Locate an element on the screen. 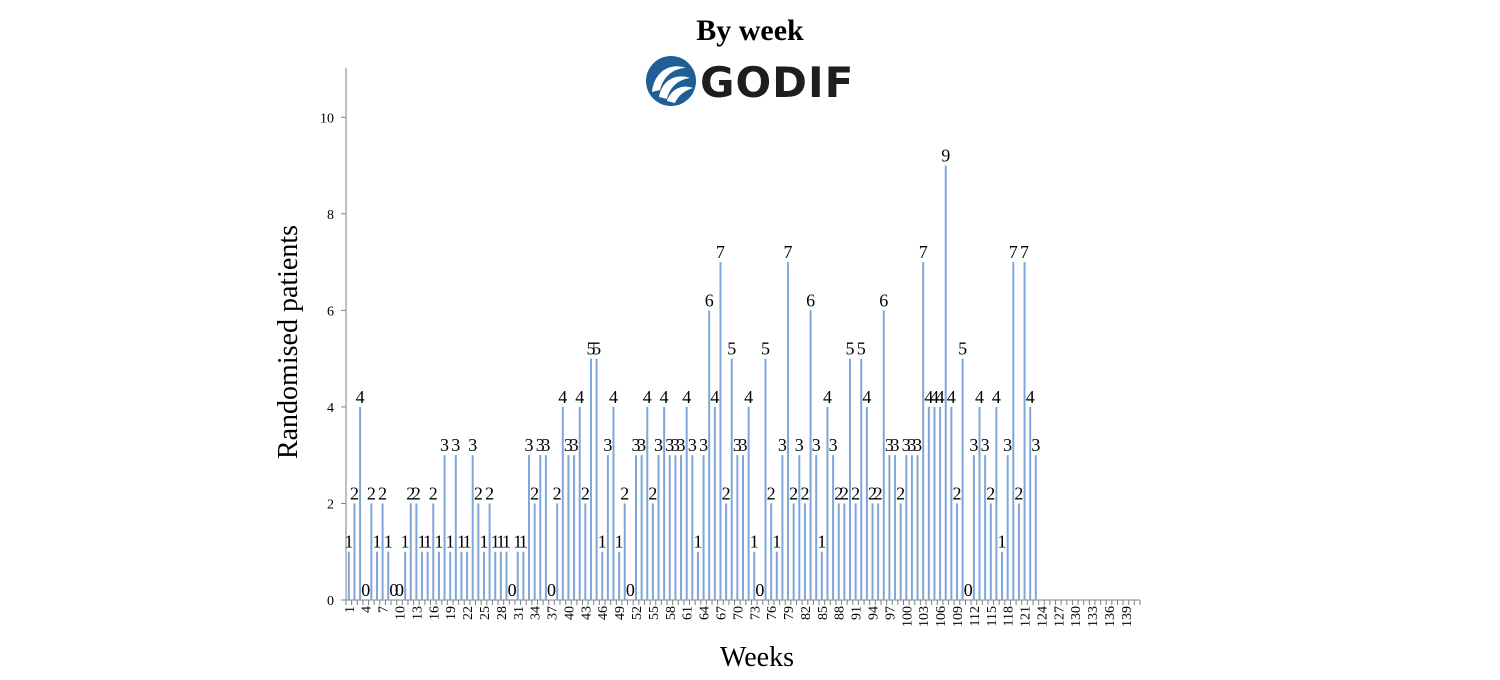  x-tick-label: 49 is located at coordinates (620, 613).